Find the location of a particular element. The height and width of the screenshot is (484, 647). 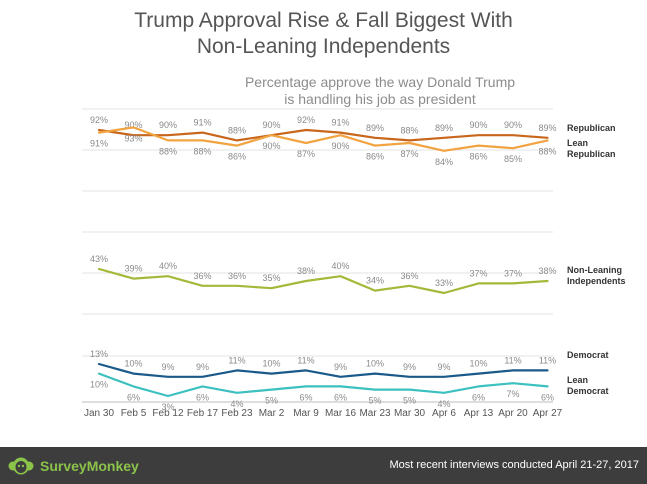

x-tick-label: Feb 5 is located at coordinates (134, 413).